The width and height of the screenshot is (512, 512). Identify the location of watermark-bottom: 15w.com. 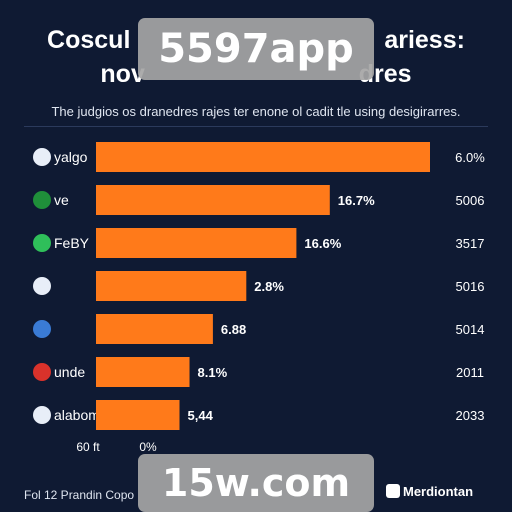
(256, 483).